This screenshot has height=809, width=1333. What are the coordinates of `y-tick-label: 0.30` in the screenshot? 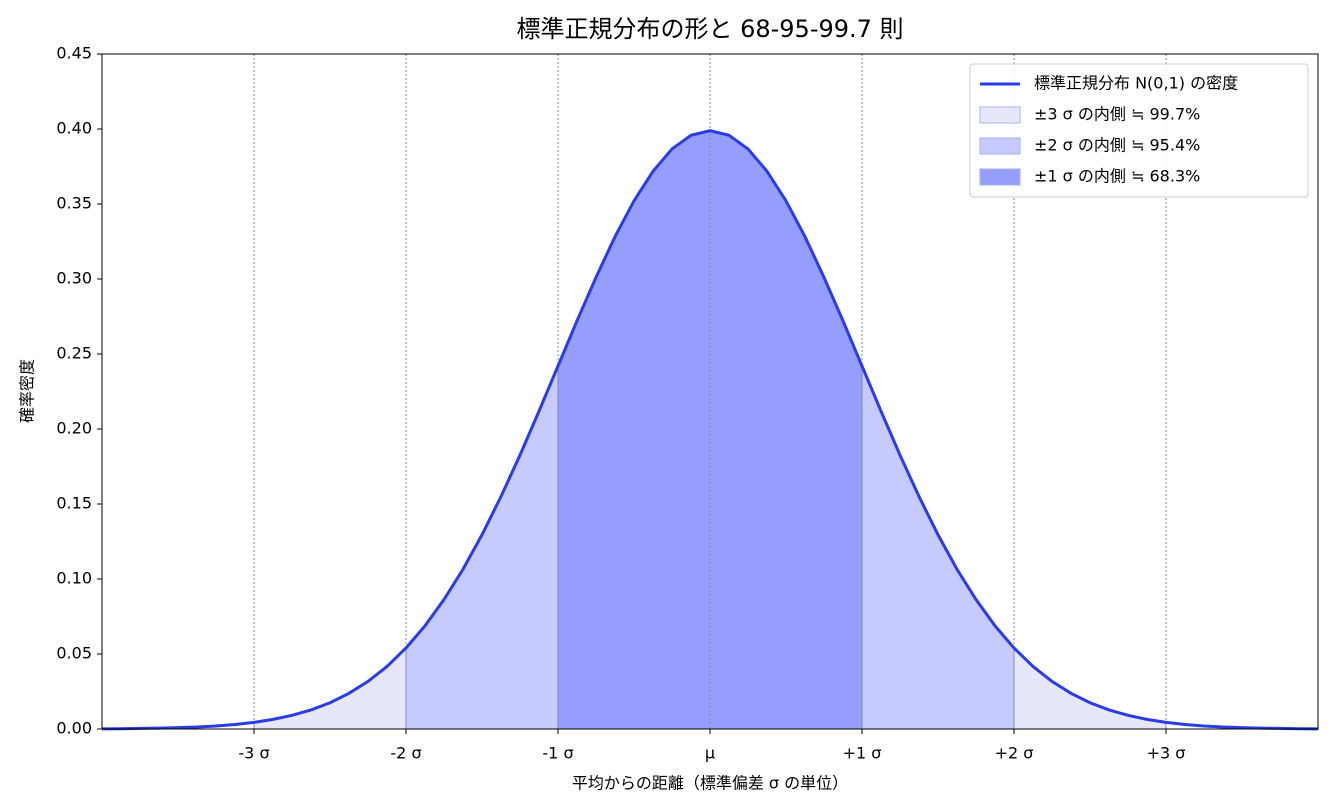 It's located at (74, 278).